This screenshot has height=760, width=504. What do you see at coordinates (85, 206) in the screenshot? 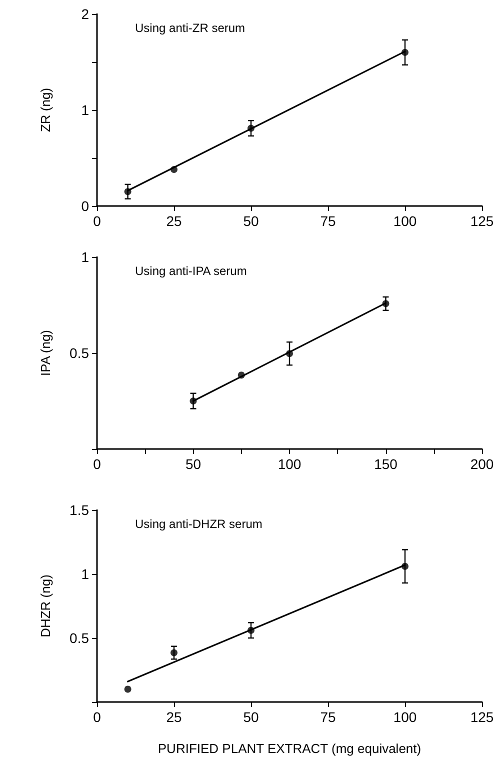
I see `y-tick-label: 0` at bounding box center [85, 206].